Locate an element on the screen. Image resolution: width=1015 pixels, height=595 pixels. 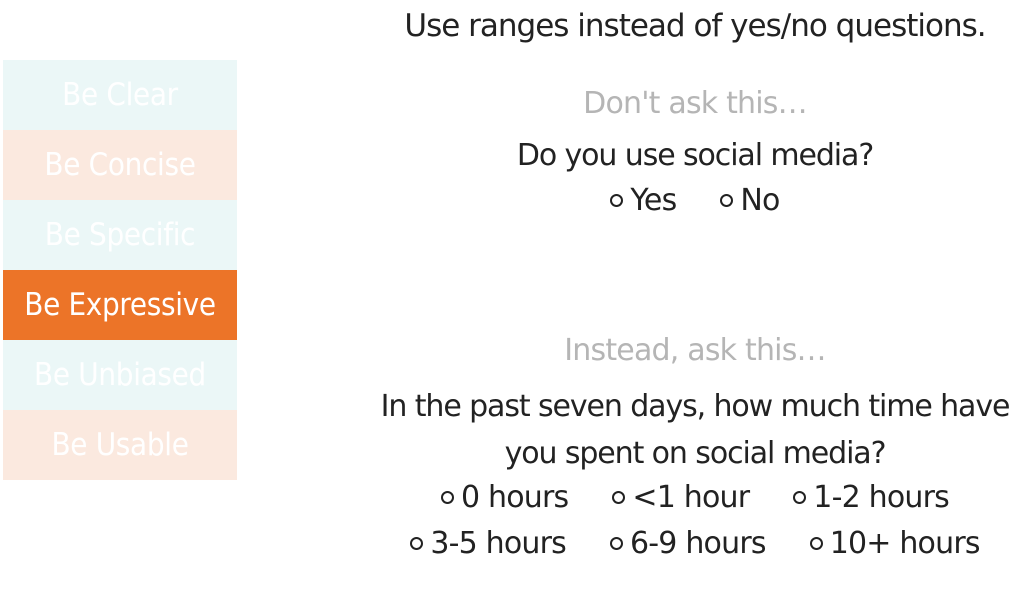
option-1-2-hours: 1-2 hours is located at coordinates (871, 497).